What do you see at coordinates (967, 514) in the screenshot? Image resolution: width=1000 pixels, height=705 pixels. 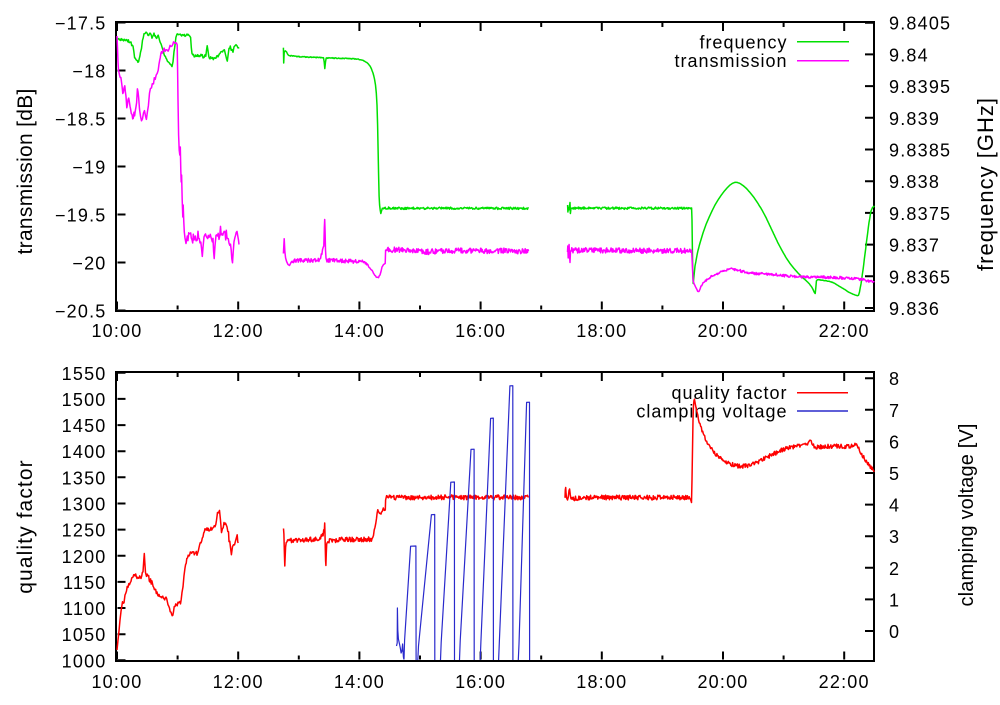 I see `svg-text: clamping voltage [V]` at bounding box center [967, 514].